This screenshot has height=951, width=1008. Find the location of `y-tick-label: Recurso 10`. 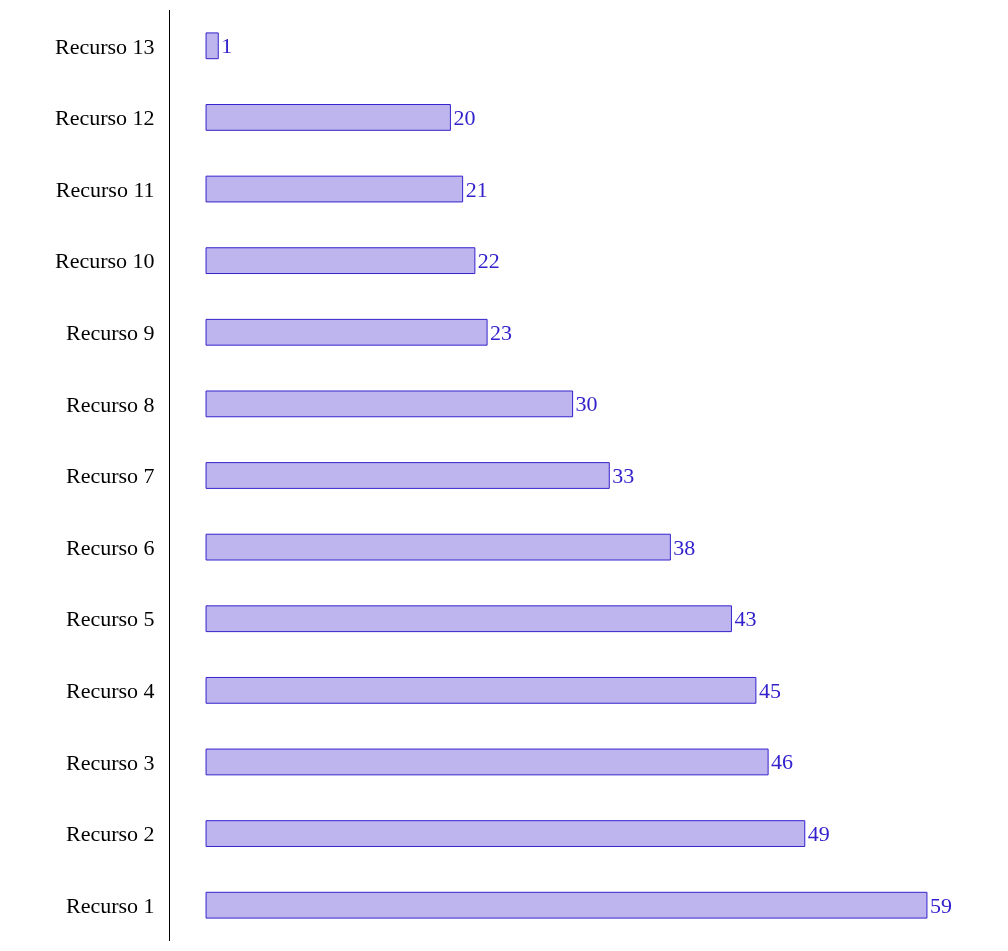

y-tick-label: Recurso 10 is located at coordinates (105, 261).